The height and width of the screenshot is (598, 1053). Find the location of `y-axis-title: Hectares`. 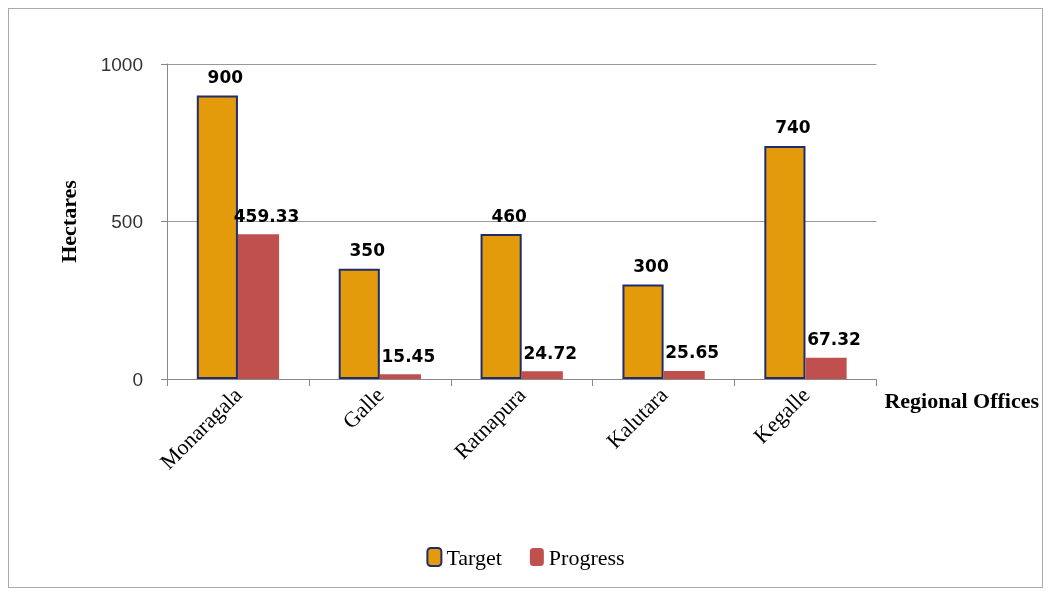

y-axis-title: Hectares is located at coordinates (68, 221).